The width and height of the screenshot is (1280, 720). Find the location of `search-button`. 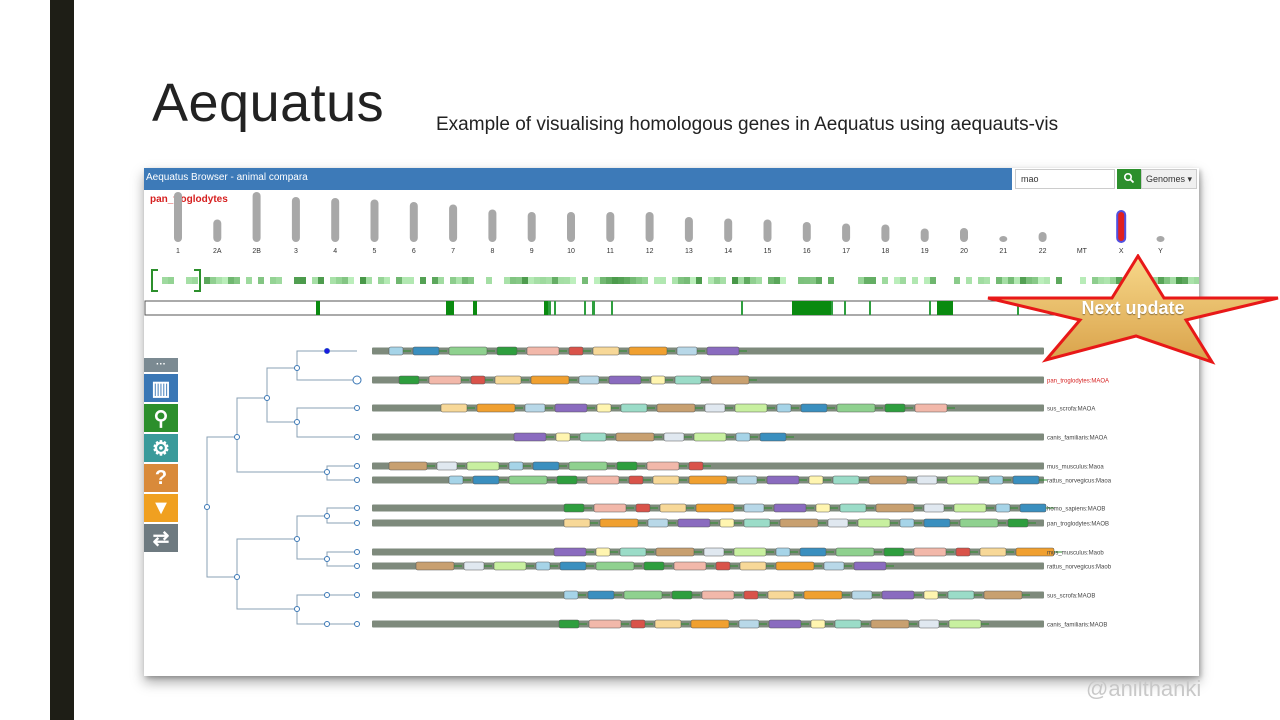

search-button is located at coordinates (1129, 179).